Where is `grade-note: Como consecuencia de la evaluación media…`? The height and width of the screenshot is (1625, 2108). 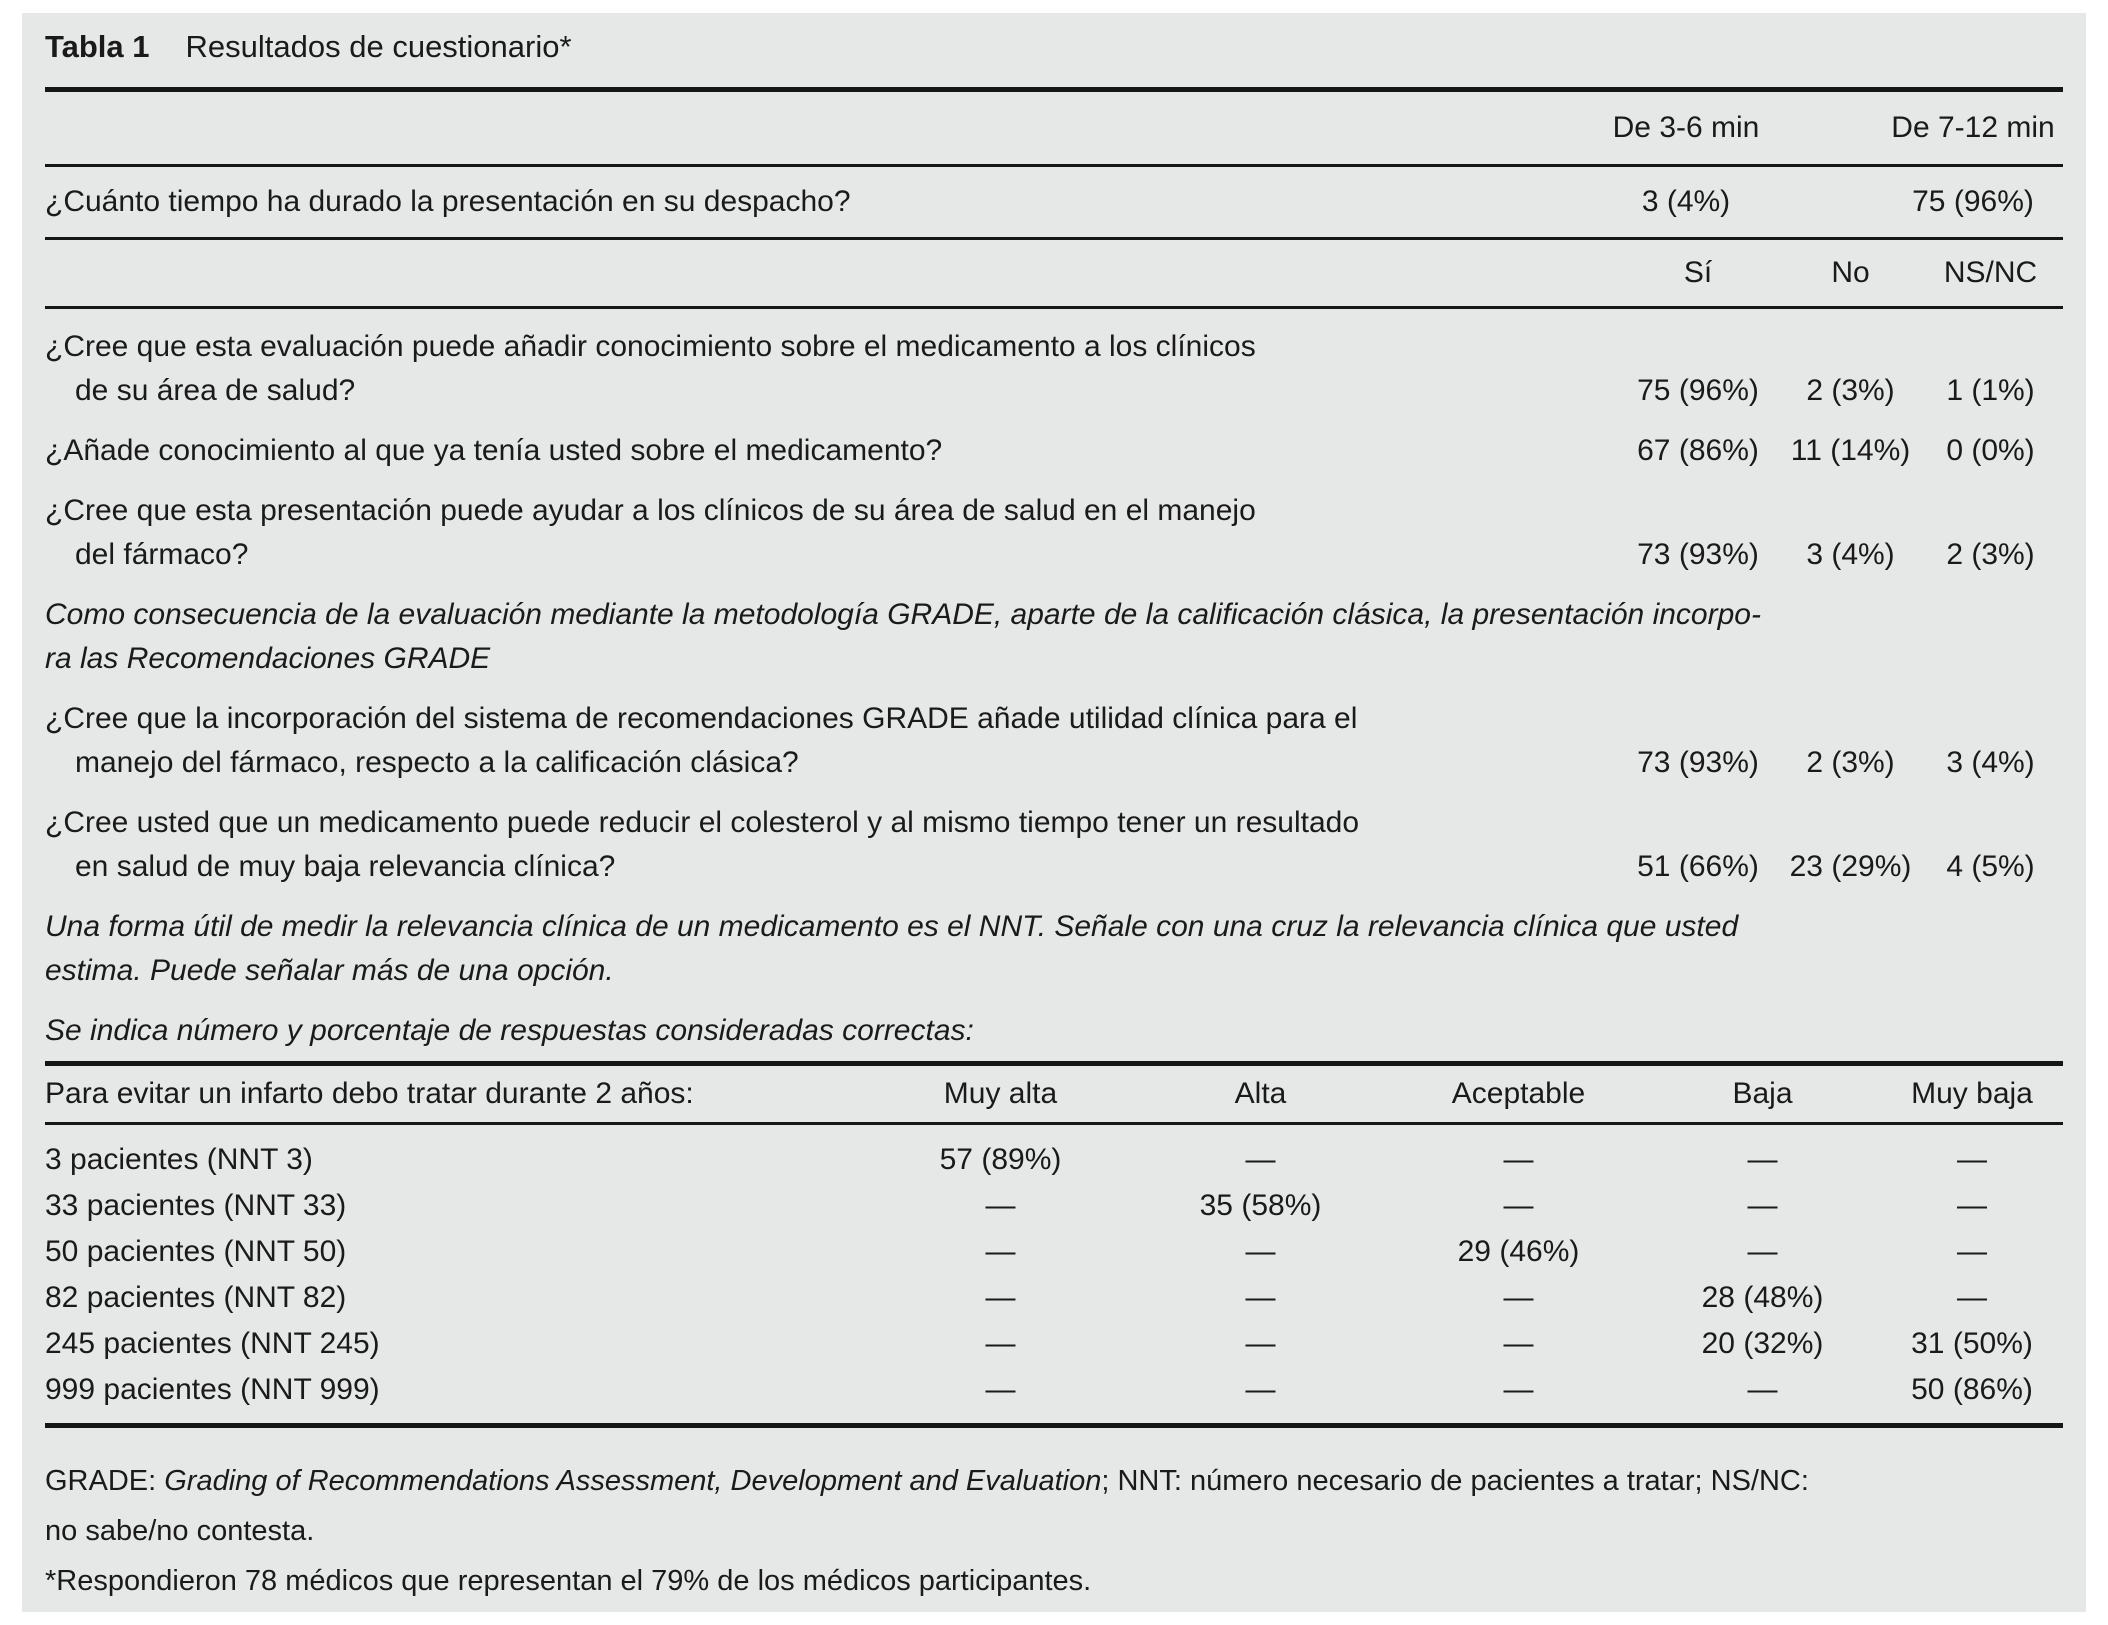
grade-note: Como consecuencia de la evaluación media… is located at coordinates (1054, 637).